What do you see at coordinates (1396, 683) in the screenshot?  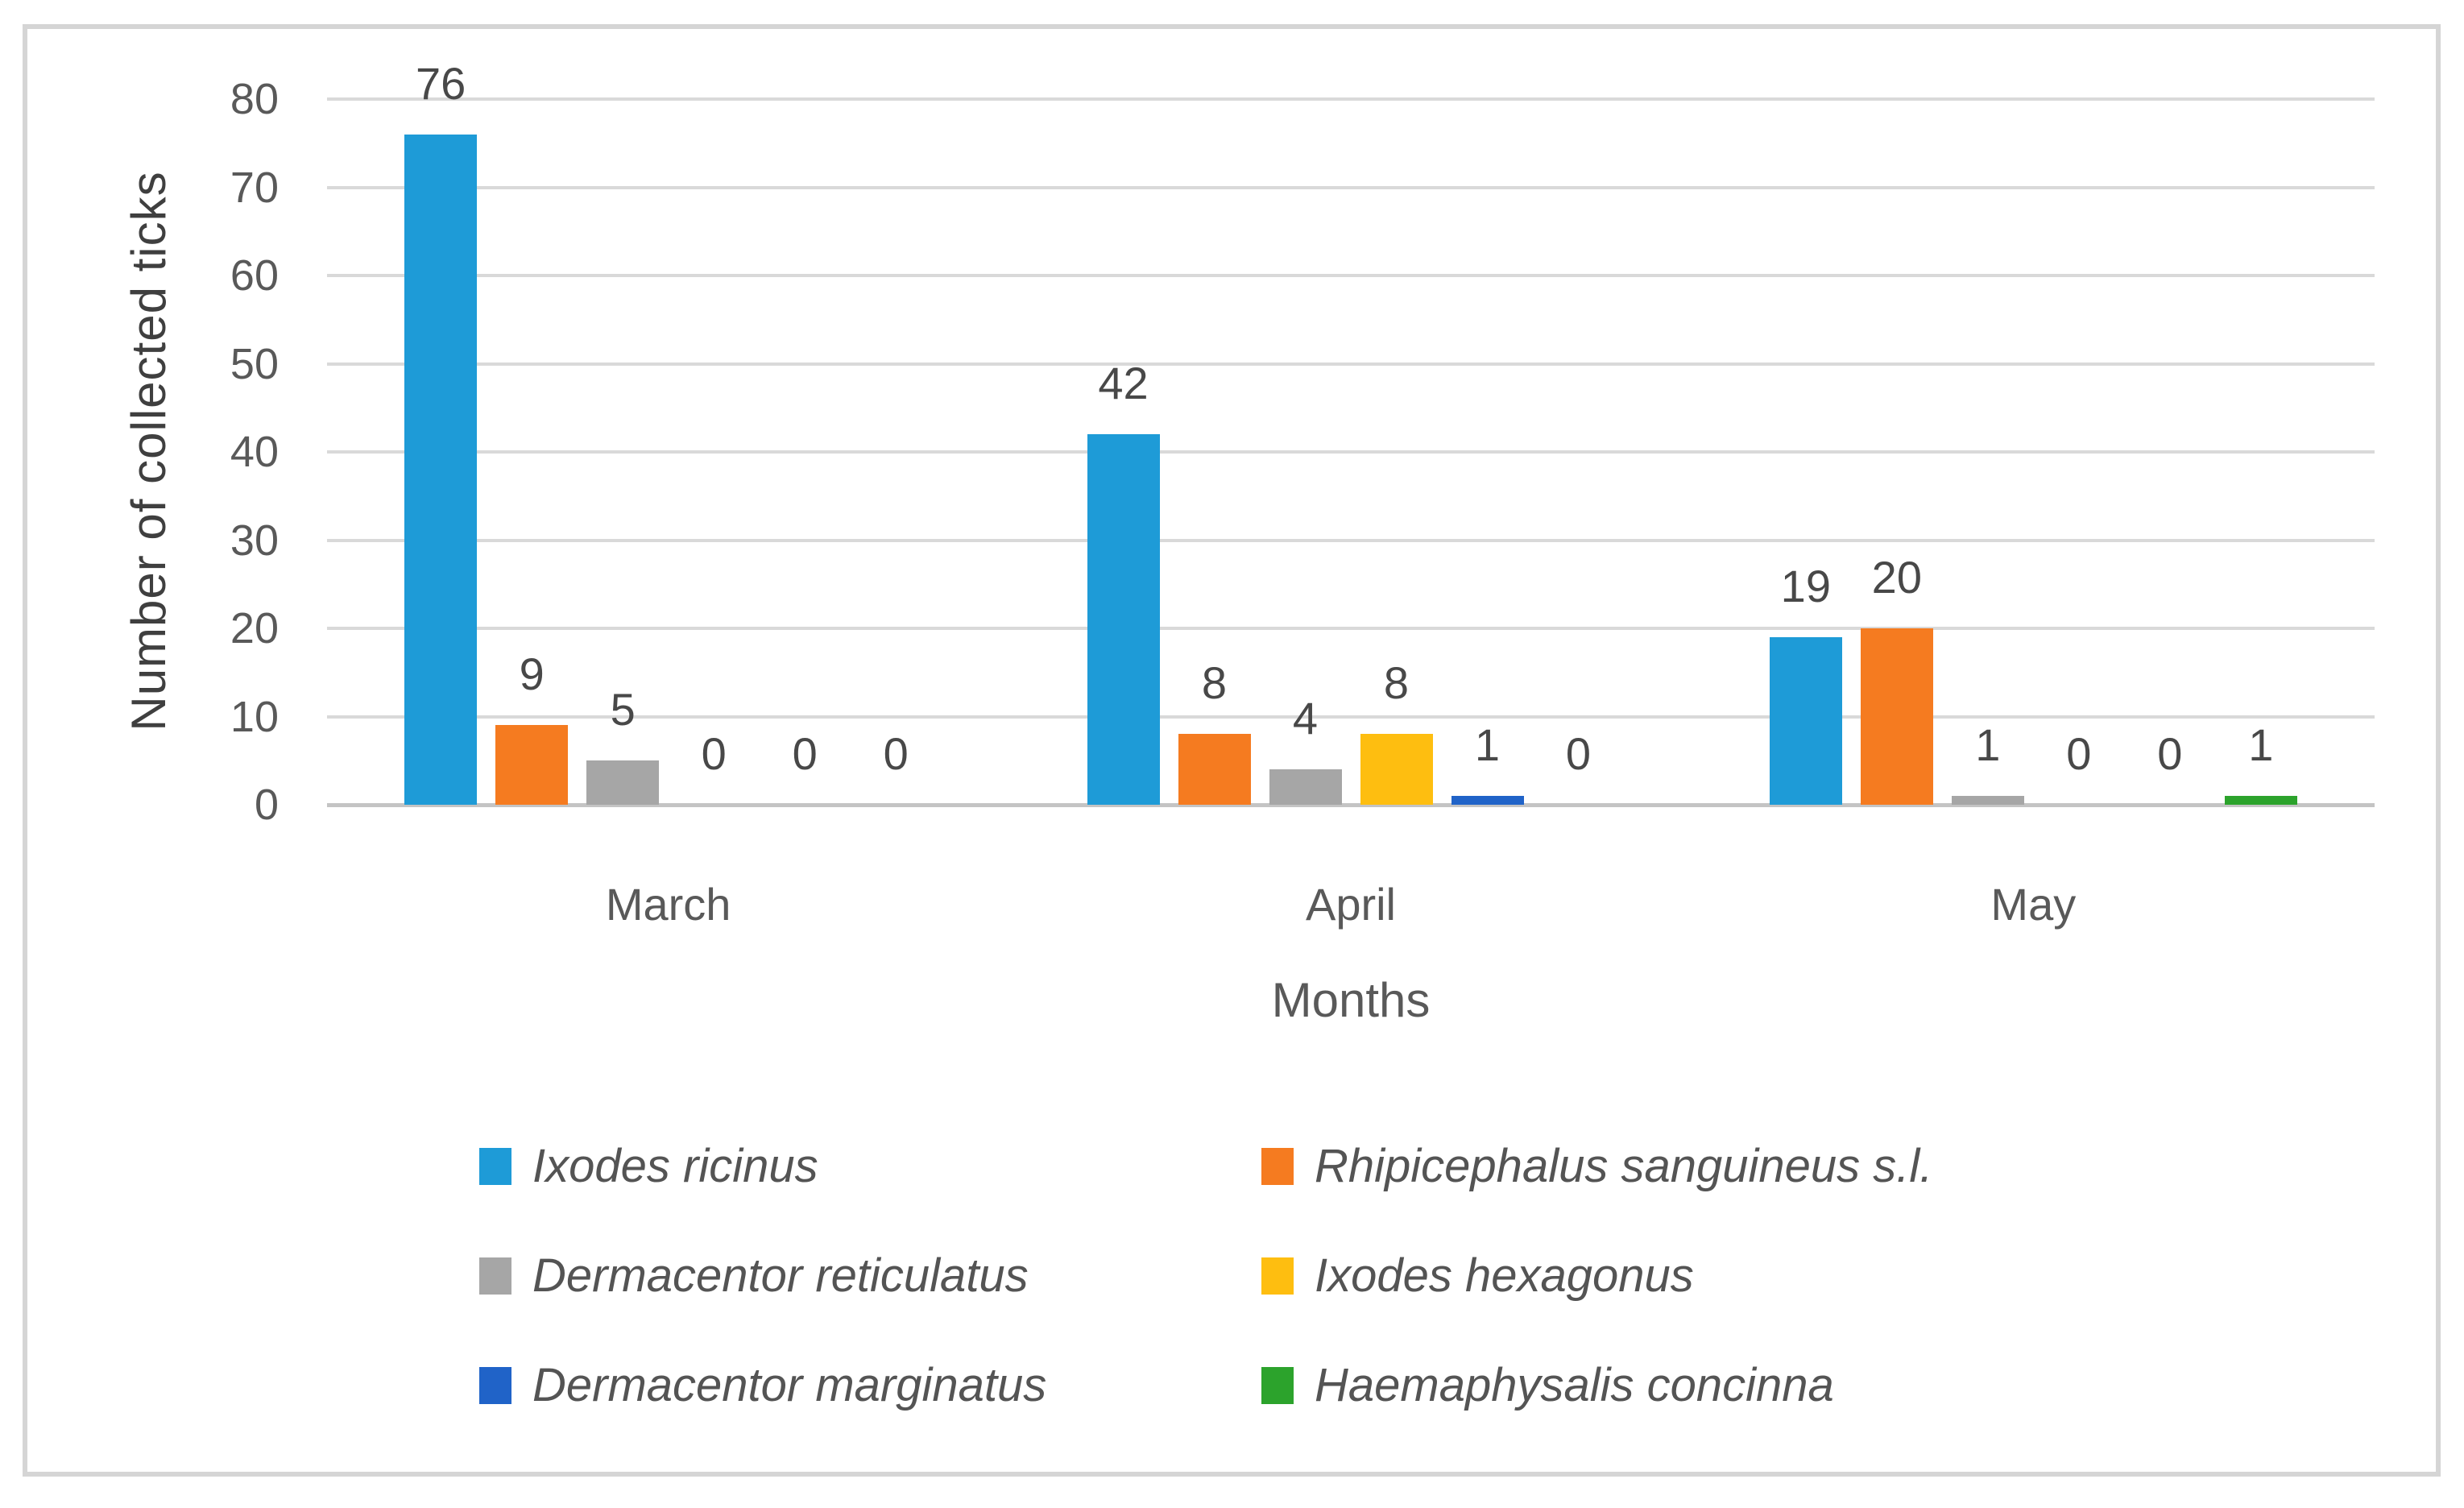 I see `value-label-ixodes-hexagonus-april: 8` at bounding box center [1396, 683].